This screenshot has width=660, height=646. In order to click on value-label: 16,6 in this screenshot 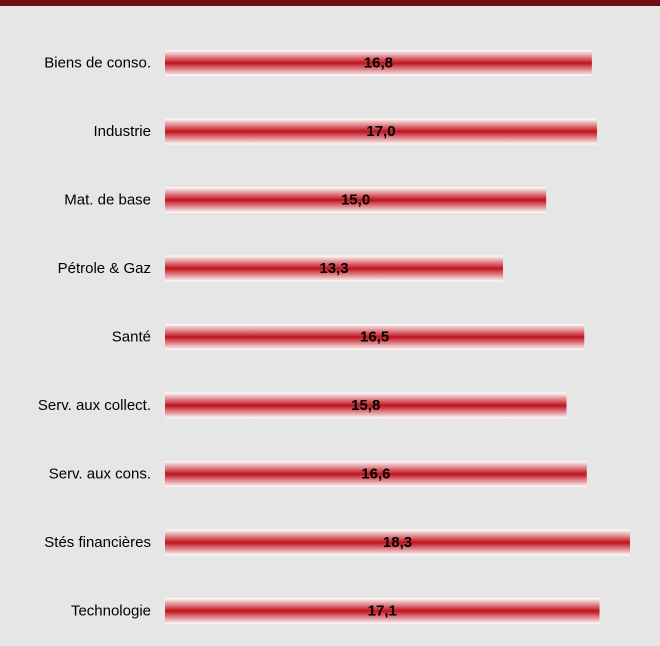, I will do `click(375, 474)`.